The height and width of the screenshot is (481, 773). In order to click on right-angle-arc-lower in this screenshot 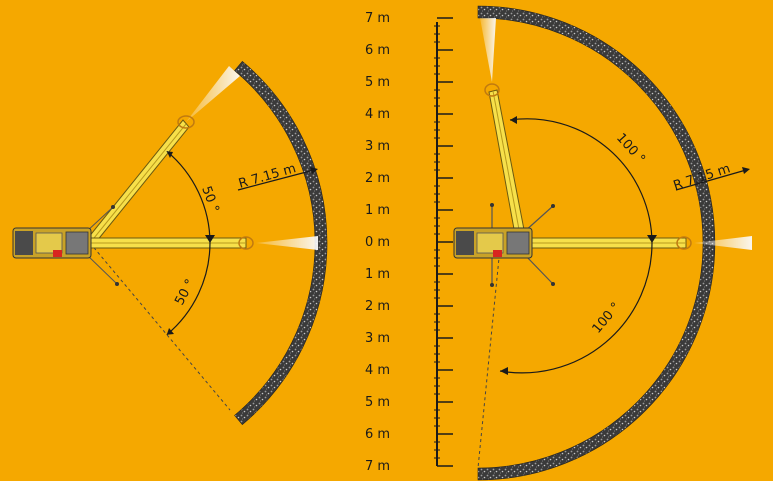, I will do `click(576, 308)`.